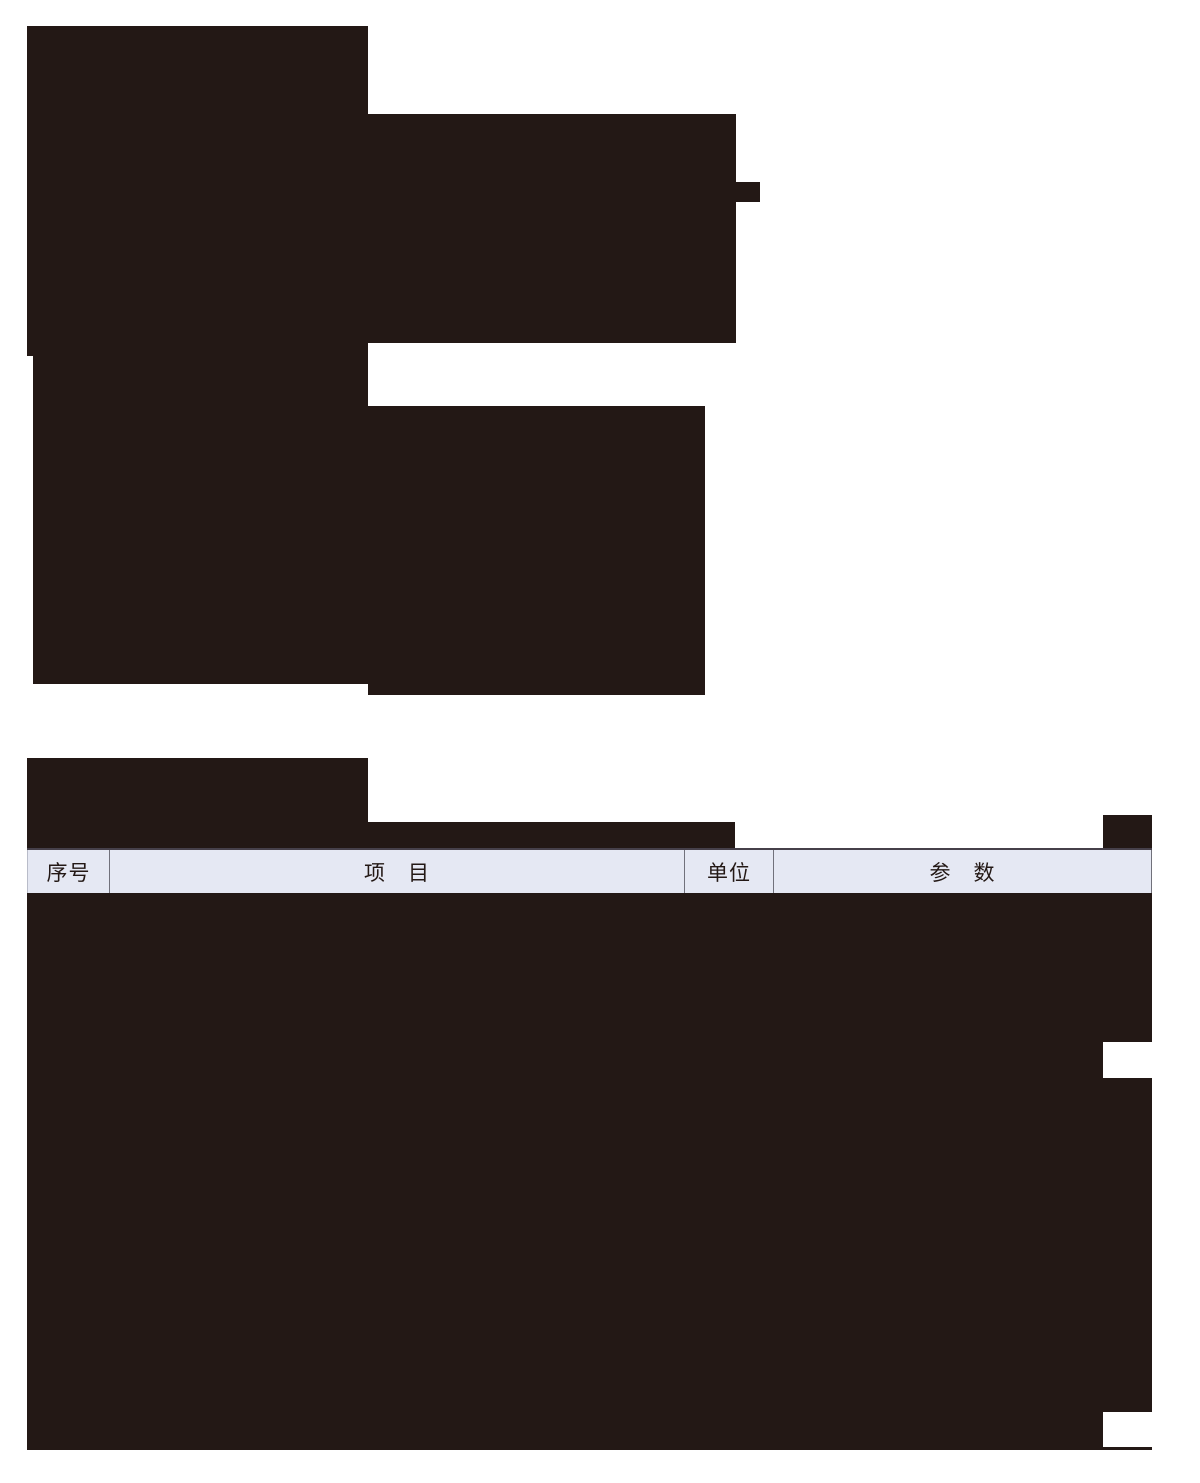 This screenshot has height=1483, width=1200. Describe the element at coordinates (963, 871) in the screenshot. I see `table-header-cell-parameter: 参 数` at that location.